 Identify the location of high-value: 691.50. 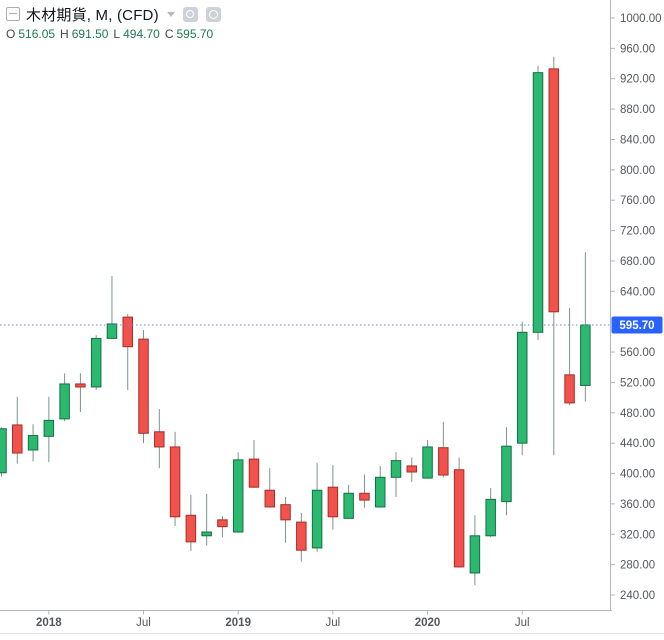
(90, 34).